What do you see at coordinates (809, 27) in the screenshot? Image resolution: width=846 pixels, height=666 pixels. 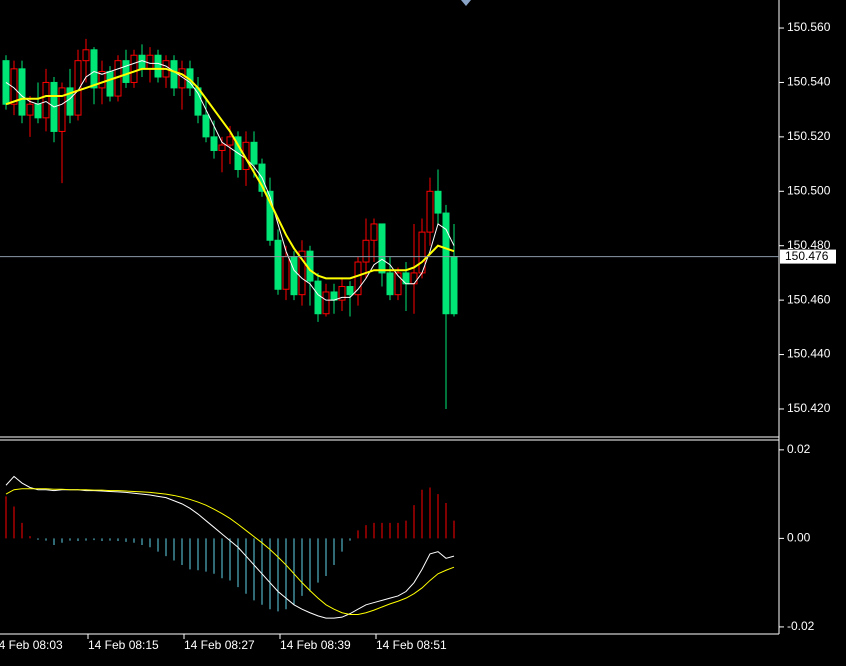 I see `y-tick-label: 150.560` at bounding box center [809, 27].